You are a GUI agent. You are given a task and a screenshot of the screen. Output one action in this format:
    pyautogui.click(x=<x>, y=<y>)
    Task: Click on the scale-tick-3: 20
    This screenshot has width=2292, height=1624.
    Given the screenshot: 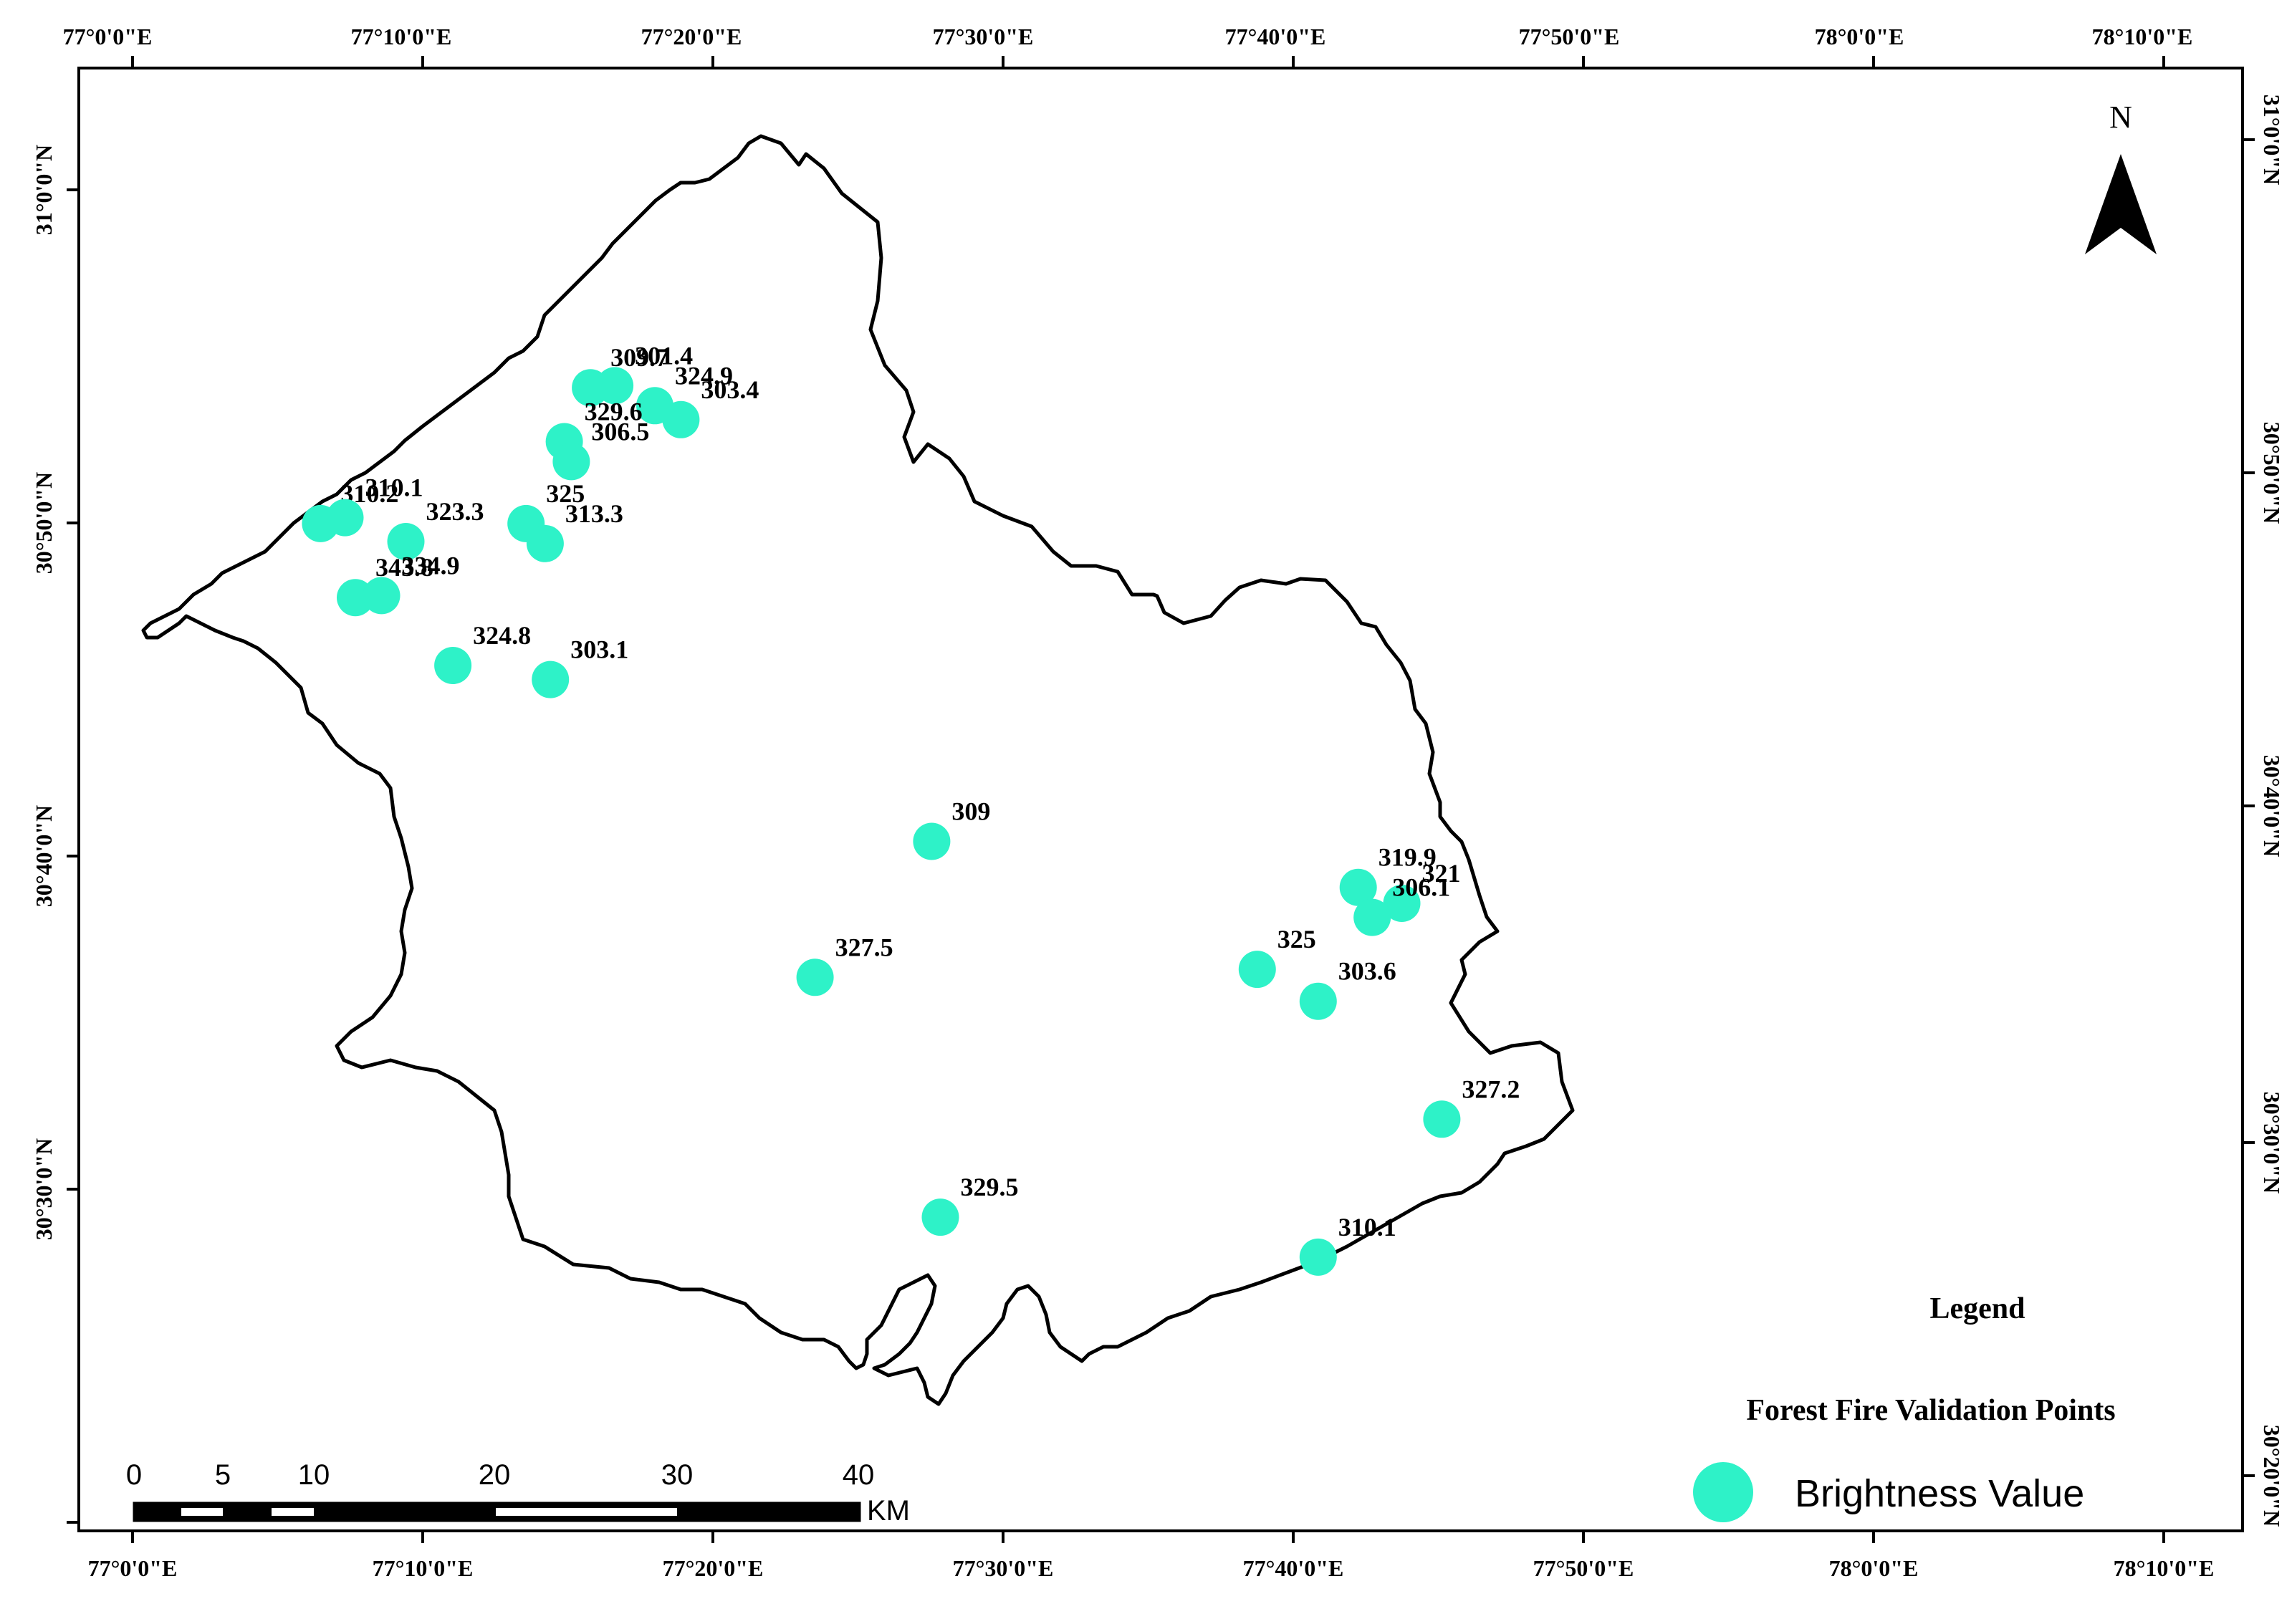 What is the action you would take?
    pyautogui.click(x=495, y=1475)
    